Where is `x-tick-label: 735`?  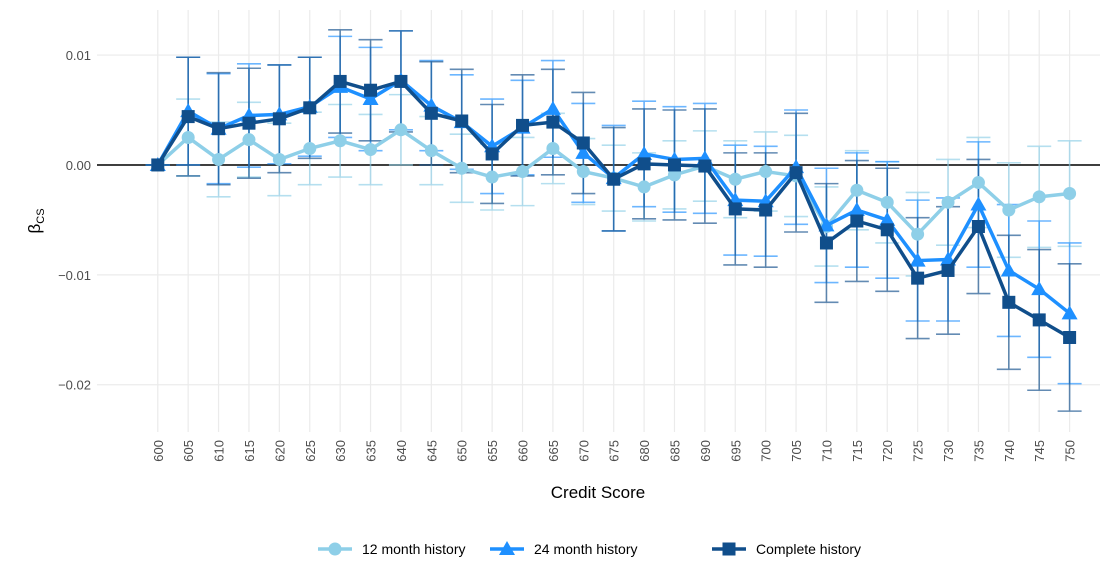 x-tick-label: 735 is located at coordinates (978, 451).